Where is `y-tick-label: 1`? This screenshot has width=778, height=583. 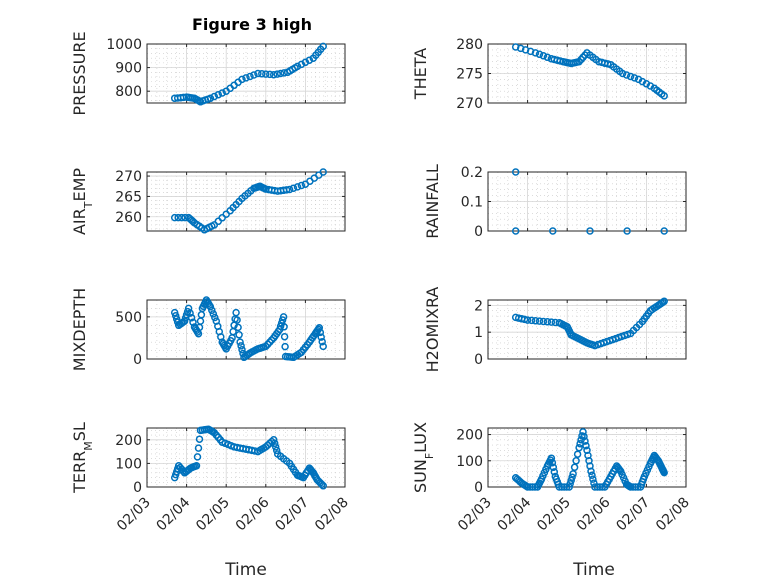
y-tick-label: 1 is located at coordinates (478, 333).